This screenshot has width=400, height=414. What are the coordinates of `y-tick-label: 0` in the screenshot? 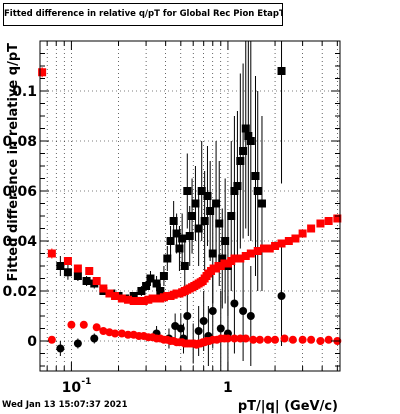 It's located at (32, 342).